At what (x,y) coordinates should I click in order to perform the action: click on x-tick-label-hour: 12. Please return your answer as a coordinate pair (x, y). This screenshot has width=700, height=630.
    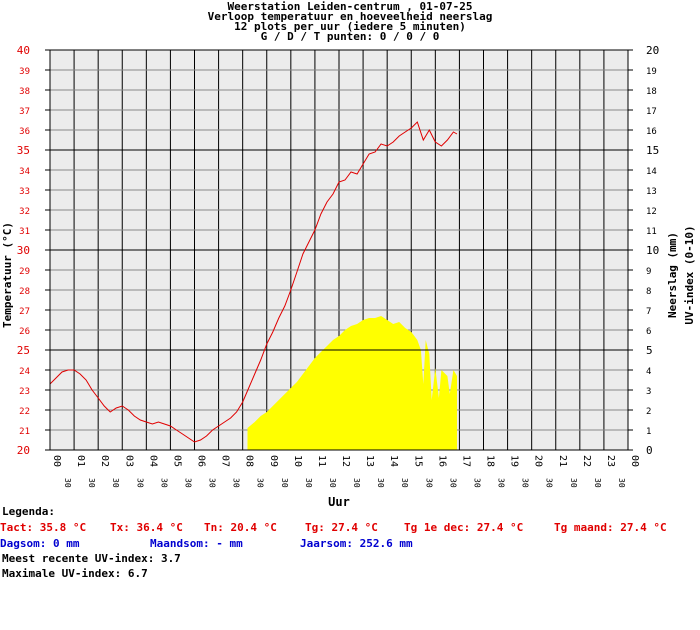
    Looking at the image, I should click on (345, 461).